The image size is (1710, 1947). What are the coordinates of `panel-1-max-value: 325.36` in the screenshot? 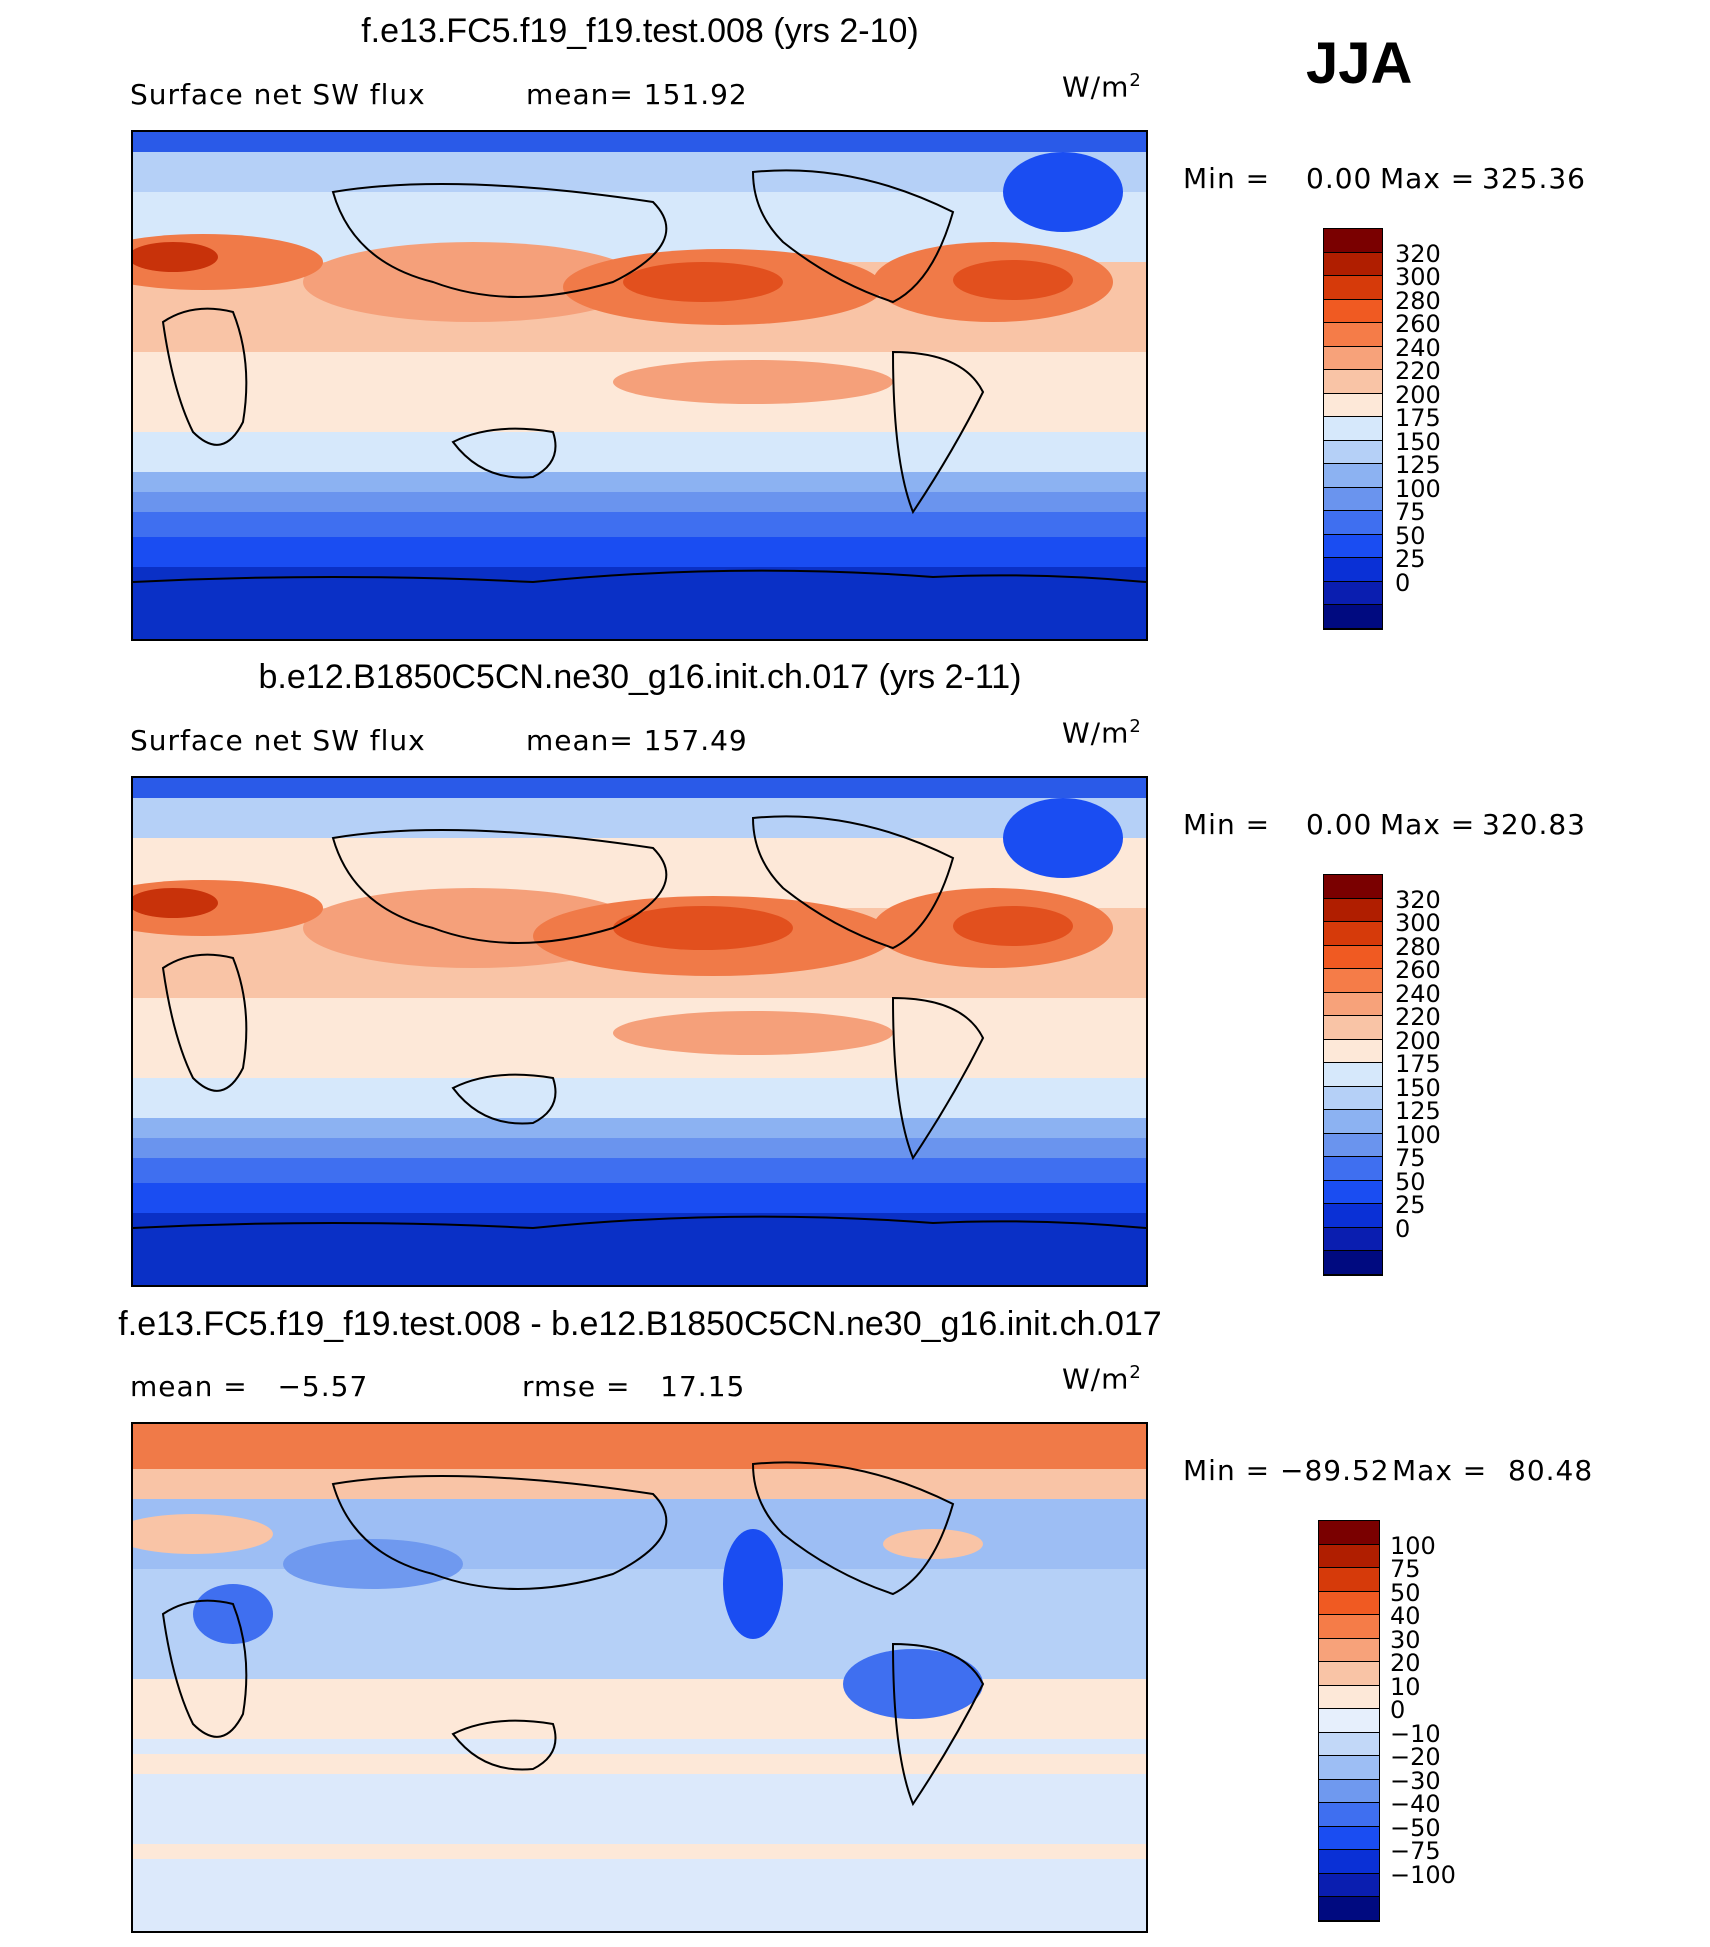 It's located at (1534, 178).